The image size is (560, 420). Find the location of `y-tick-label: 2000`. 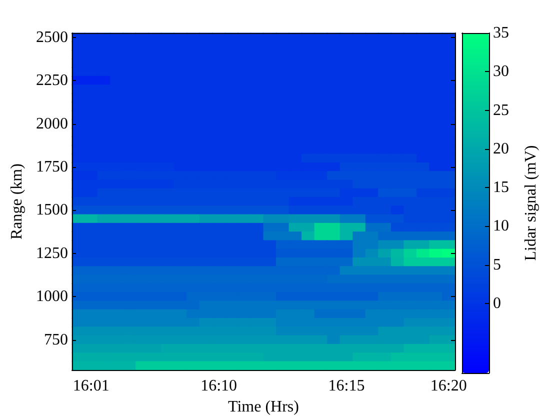

y-tick-label: 2000 is located at coordinates (52, 123).